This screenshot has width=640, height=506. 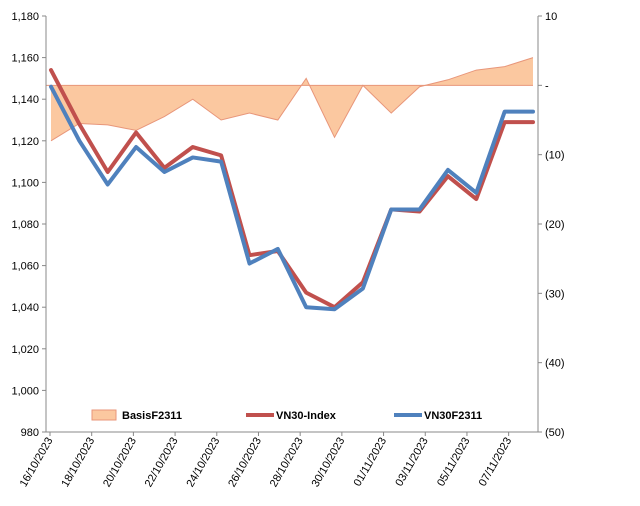 I want to click on basis-area-layer, so click(x=292, y=99).